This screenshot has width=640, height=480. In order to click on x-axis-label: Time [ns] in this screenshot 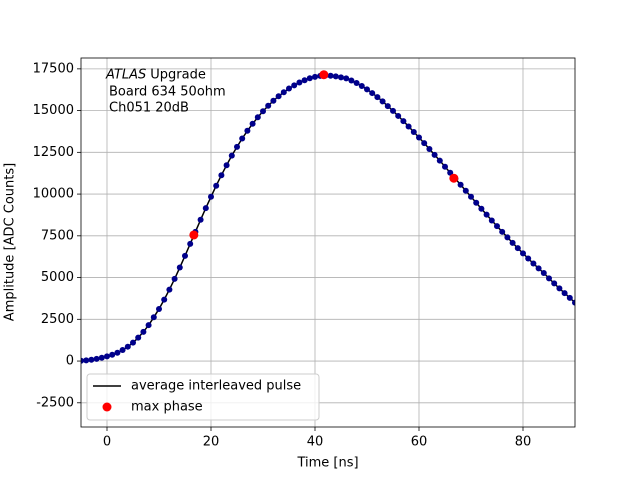, I will do `click(327, 463)`.